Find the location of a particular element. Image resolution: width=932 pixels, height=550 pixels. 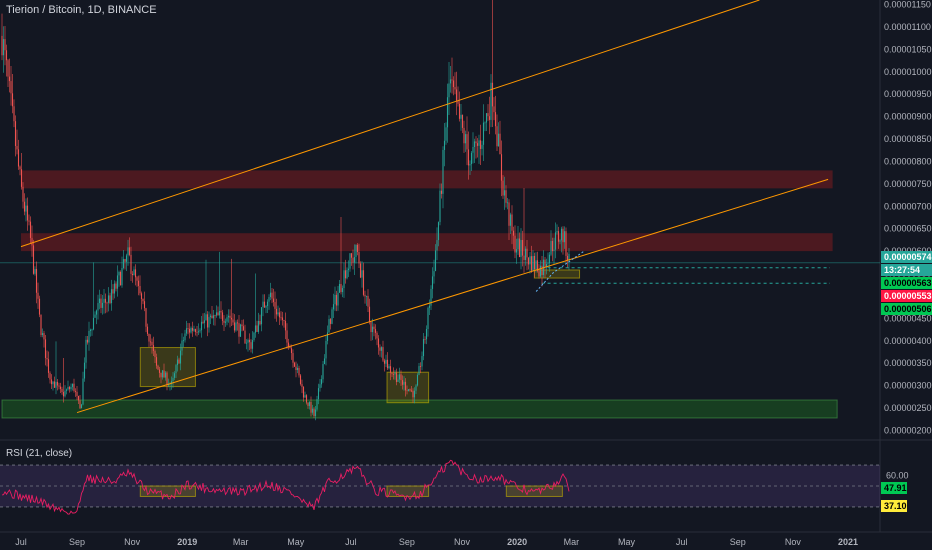

resistance-zone is located at coordinates (426, 242).